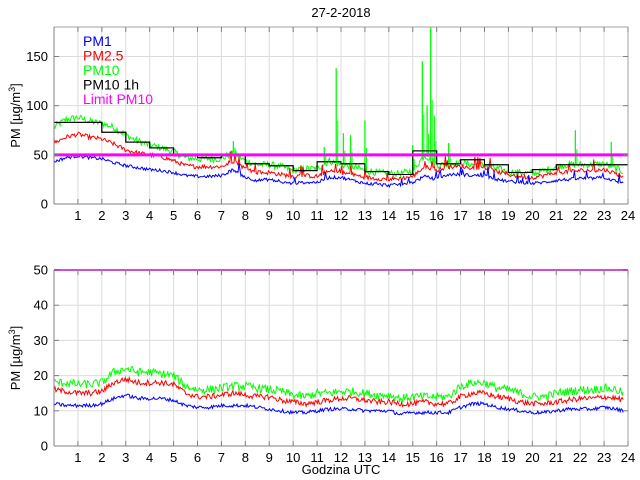 This screenshot has height=480, width=640. I want to click on y-tick-label: 10, so click(41, 410).